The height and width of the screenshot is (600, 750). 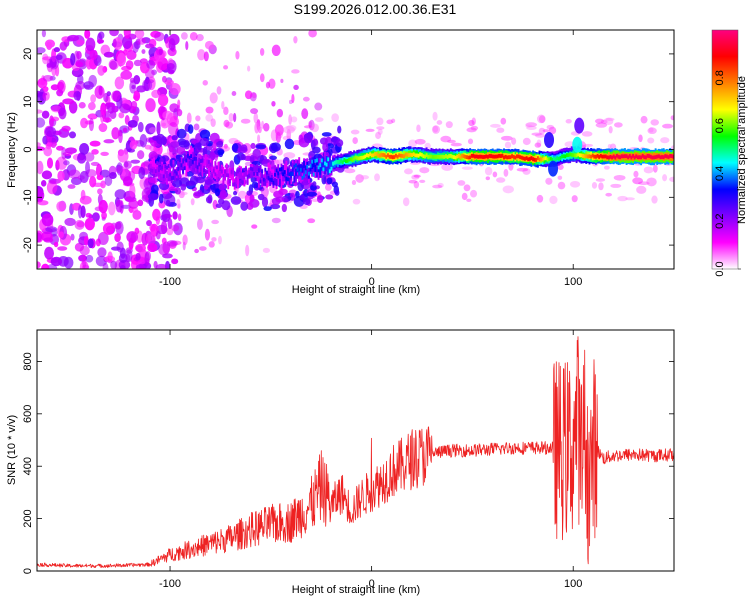 What do you see at coordinates (28, 571) in the screenshot?
I see `snr-y-tick-label: 0` at bounding box center [28, 571].